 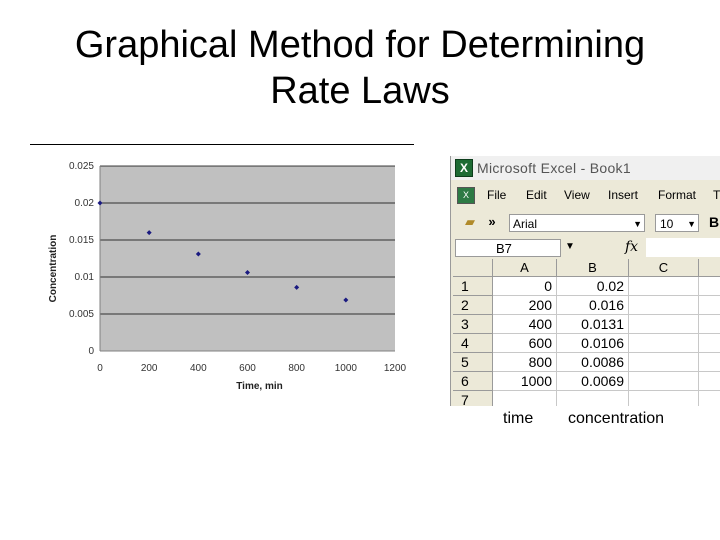 What do you see at coordinates (525, 286) in the screenshot?
I see `cell-a: 0` at bounding box center [525, 286].